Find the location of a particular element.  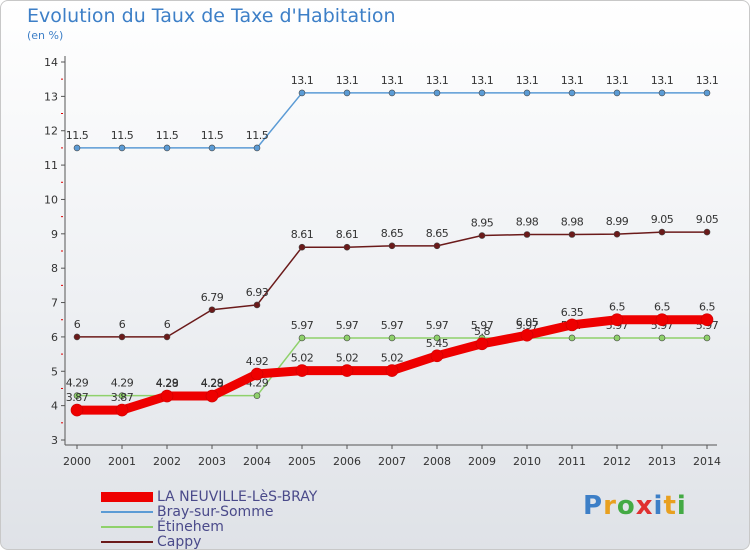

y-tick-label: 7 is located at coordinates (54, 303).